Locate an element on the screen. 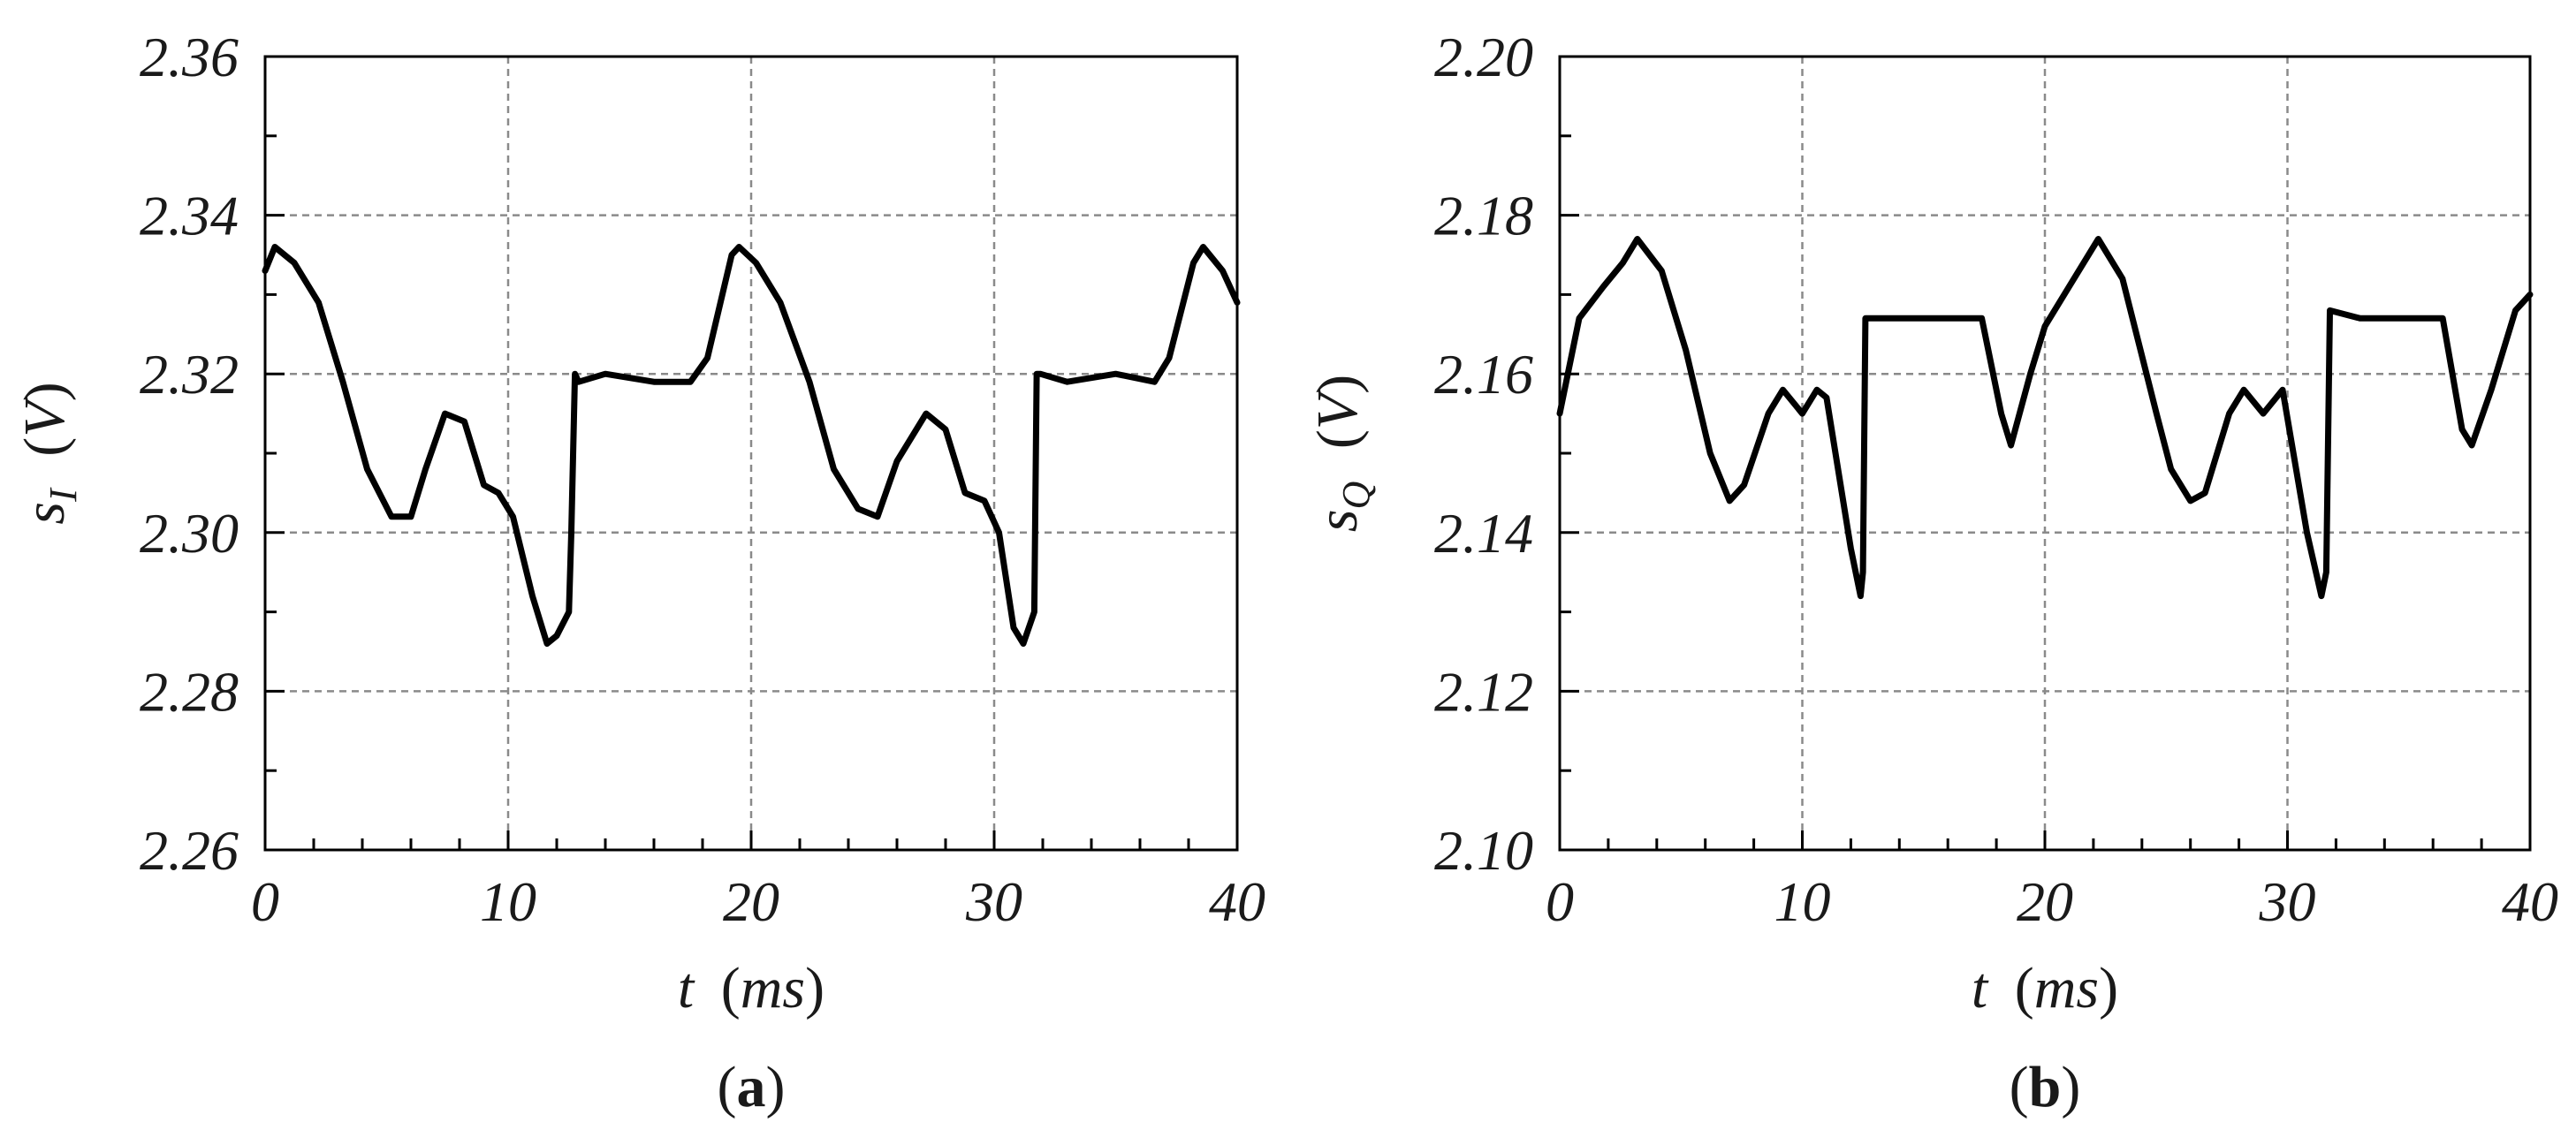  x-axis-title-a: t (ms) is located at coordinates (751, 988).